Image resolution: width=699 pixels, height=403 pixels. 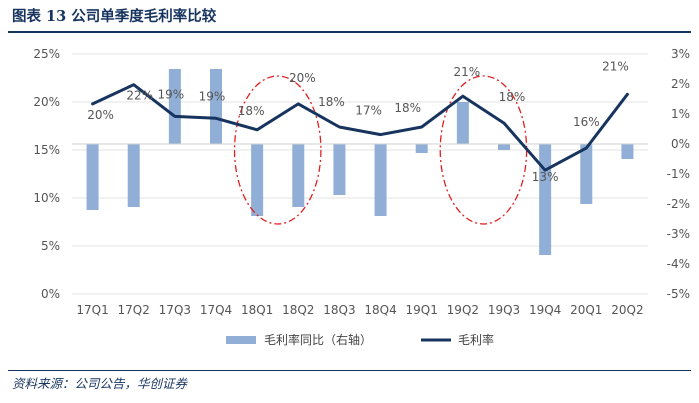 What do you see at coordinates (175, 310) in the screenshot?
I see `x-axis-label: 17Q3` at bounding box center [175, 310].